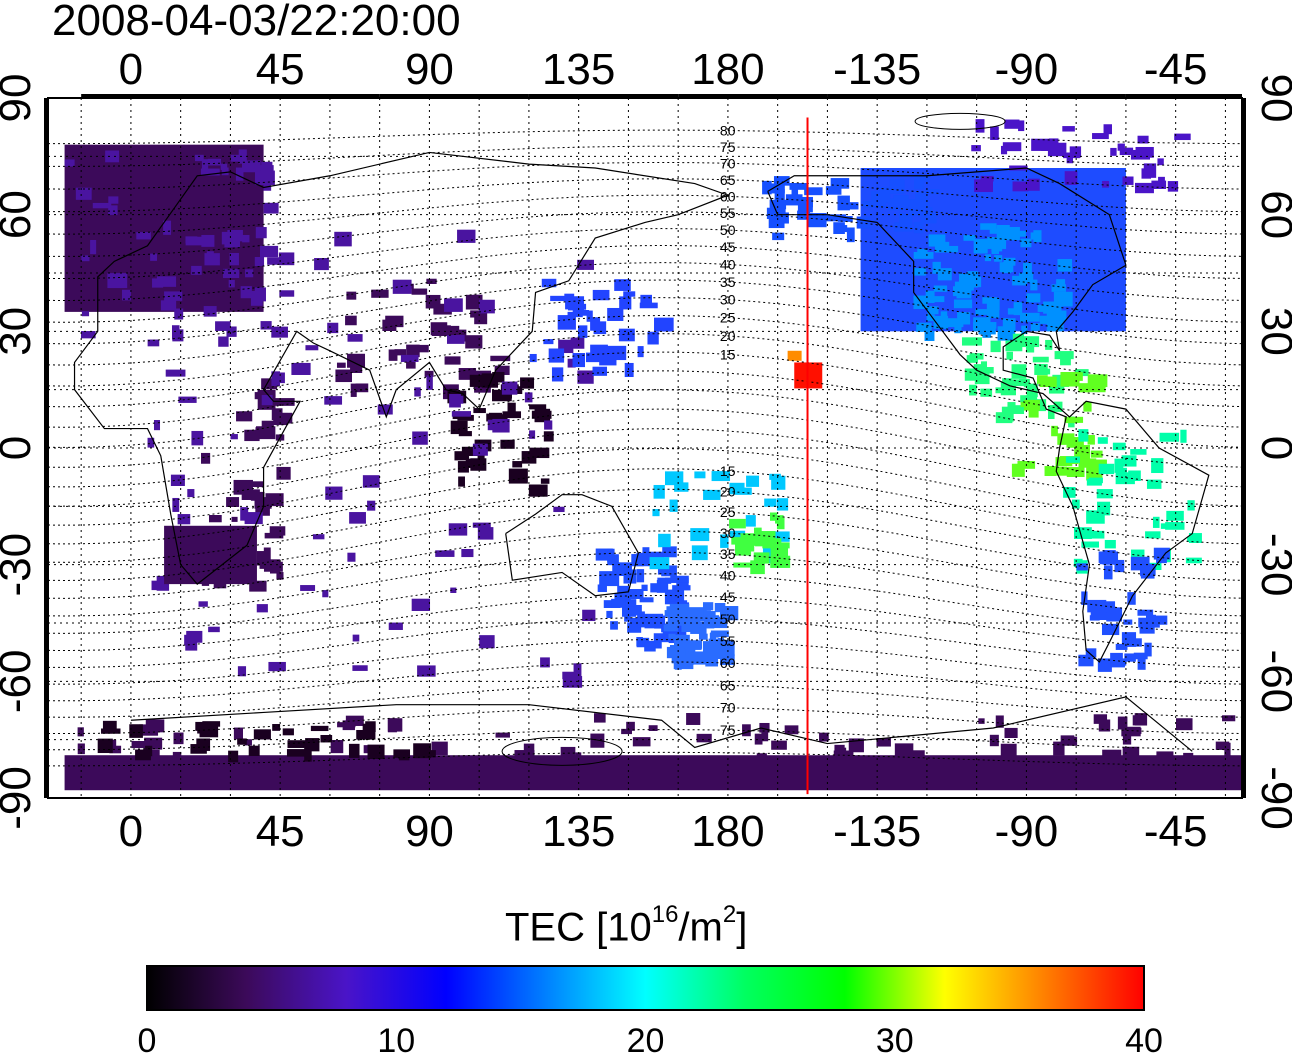  I want to click on colorbar-tick-label: 10, so click(396, 1039).